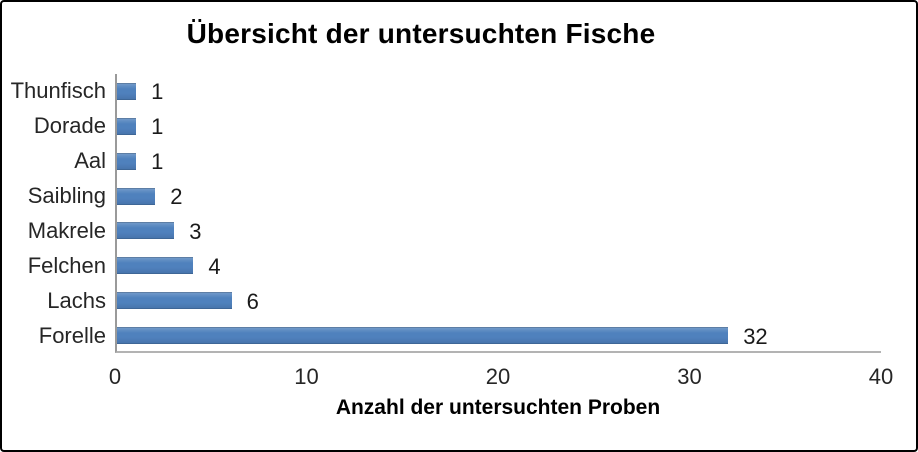 The image size is (918, 452). Describe the element at coordinates (498, 407) in the screenshot. I see `x-axis-title: Anzahl der untersuchten Proben` at that location.